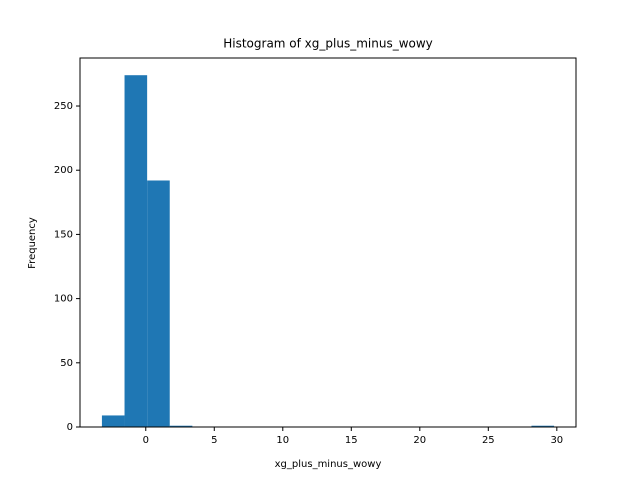 Image resolution: width=640 pixels, height=480 pixels. I want to click on y-tick-label: 250, so click(63, 106).